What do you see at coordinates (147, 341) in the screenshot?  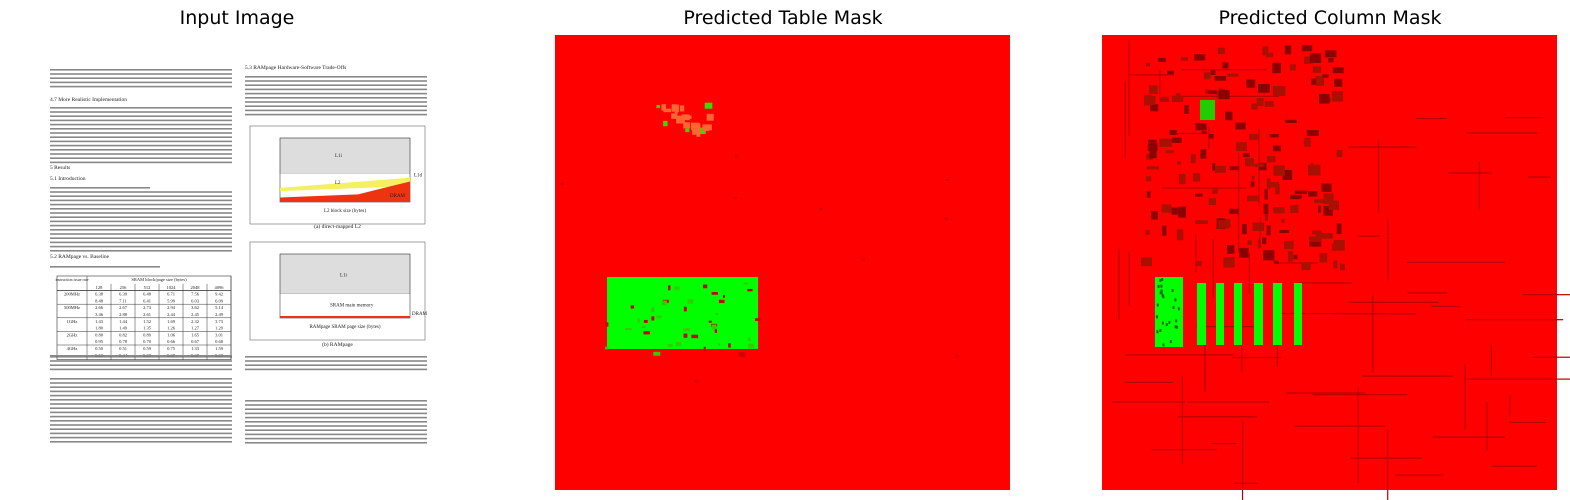 I see `table-cell: 0.70` at bounding box center [147, 341].